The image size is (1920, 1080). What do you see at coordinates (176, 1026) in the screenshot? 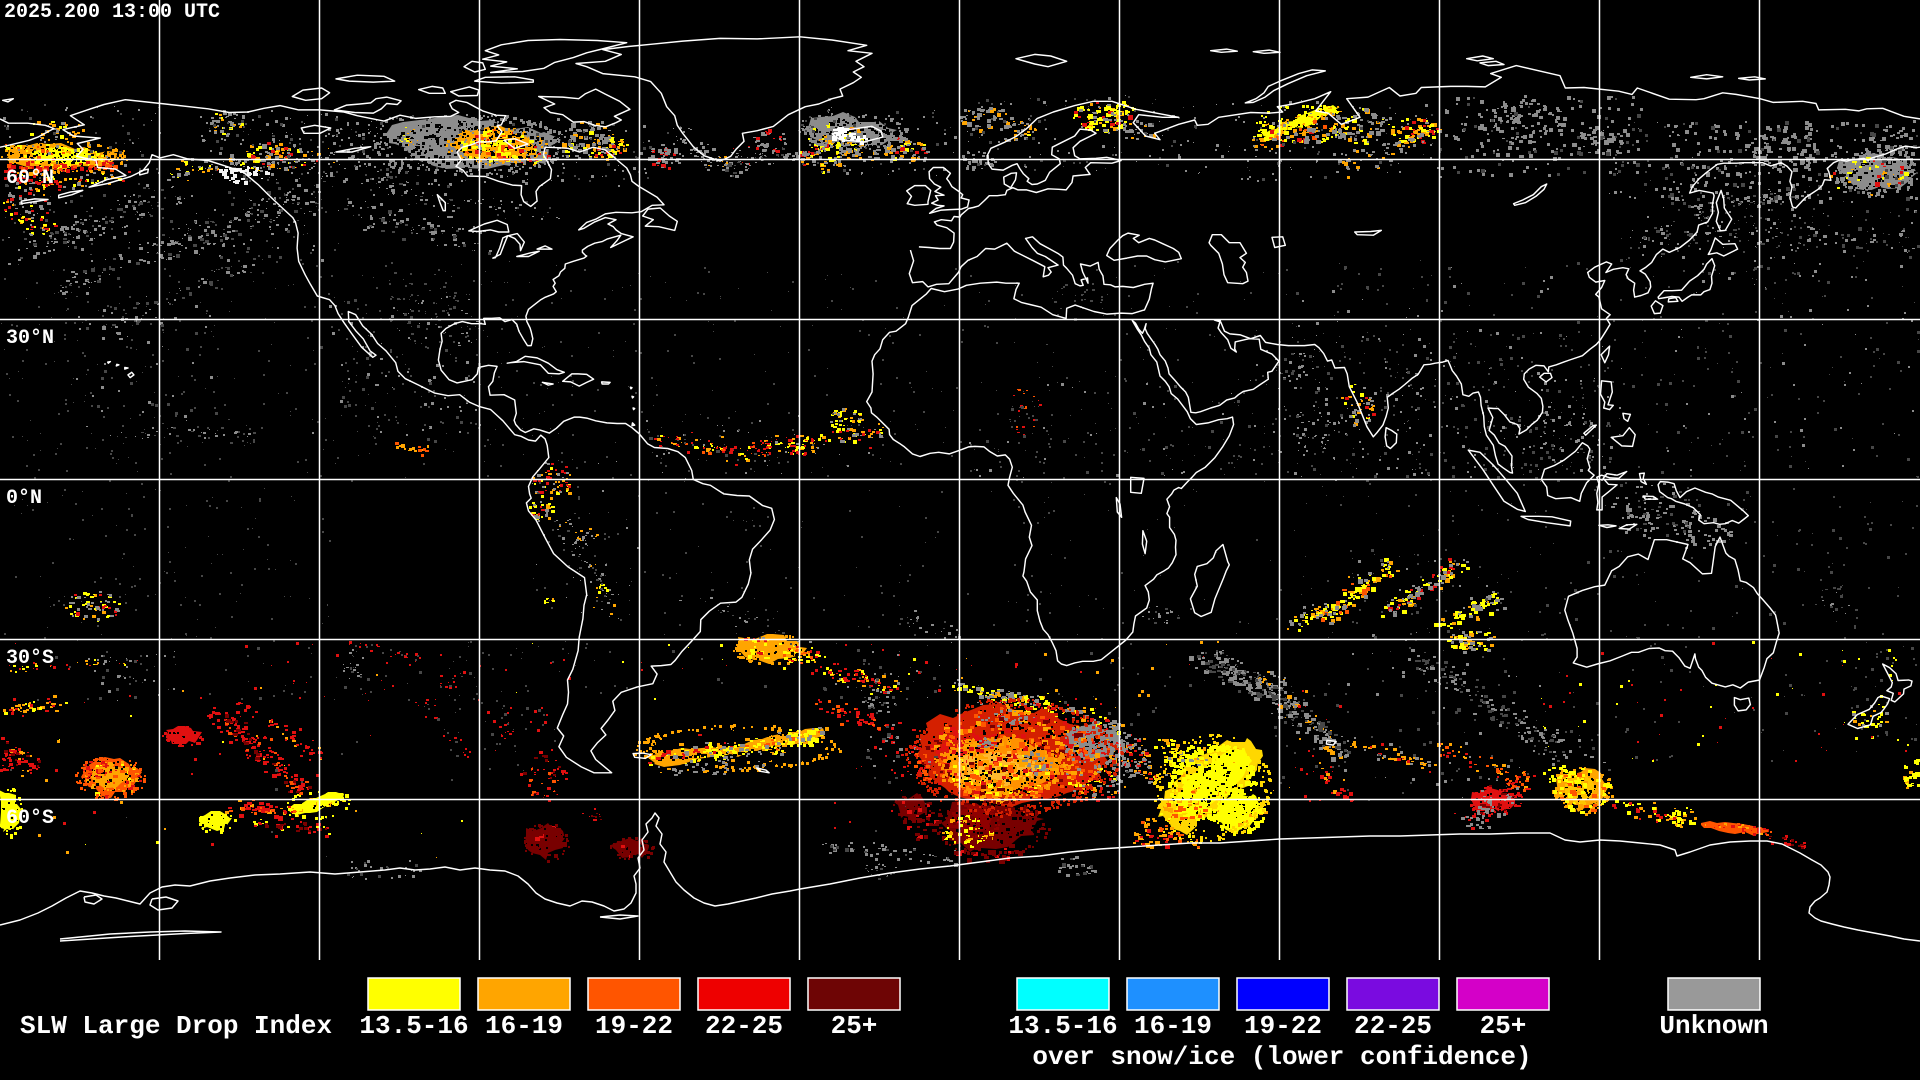
I see `svg-text: SLW Large Drop Index` at bounding box center [176, 1026].